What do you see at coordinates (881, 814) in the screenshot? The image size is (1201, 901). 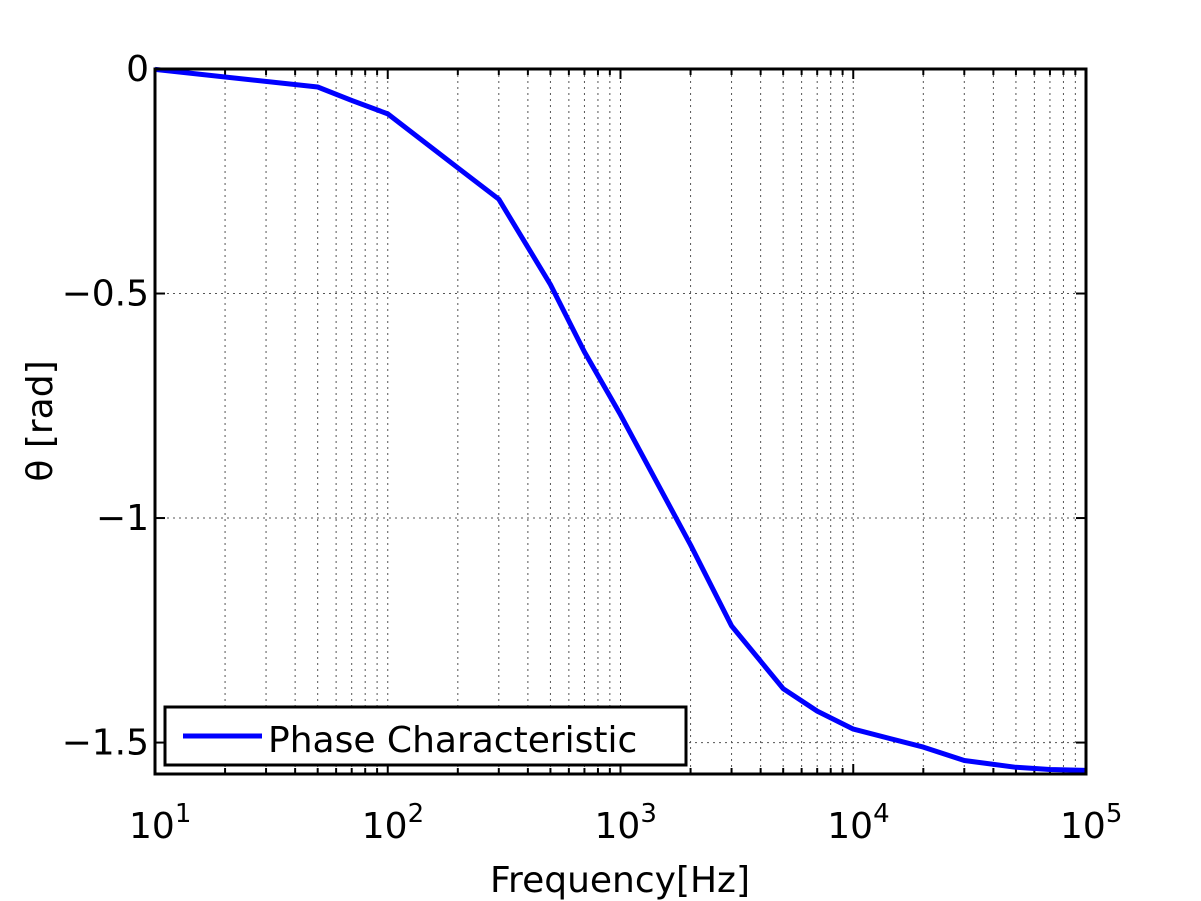 I see `x-tick-exponent: 4` at bounding box center [881, 814].